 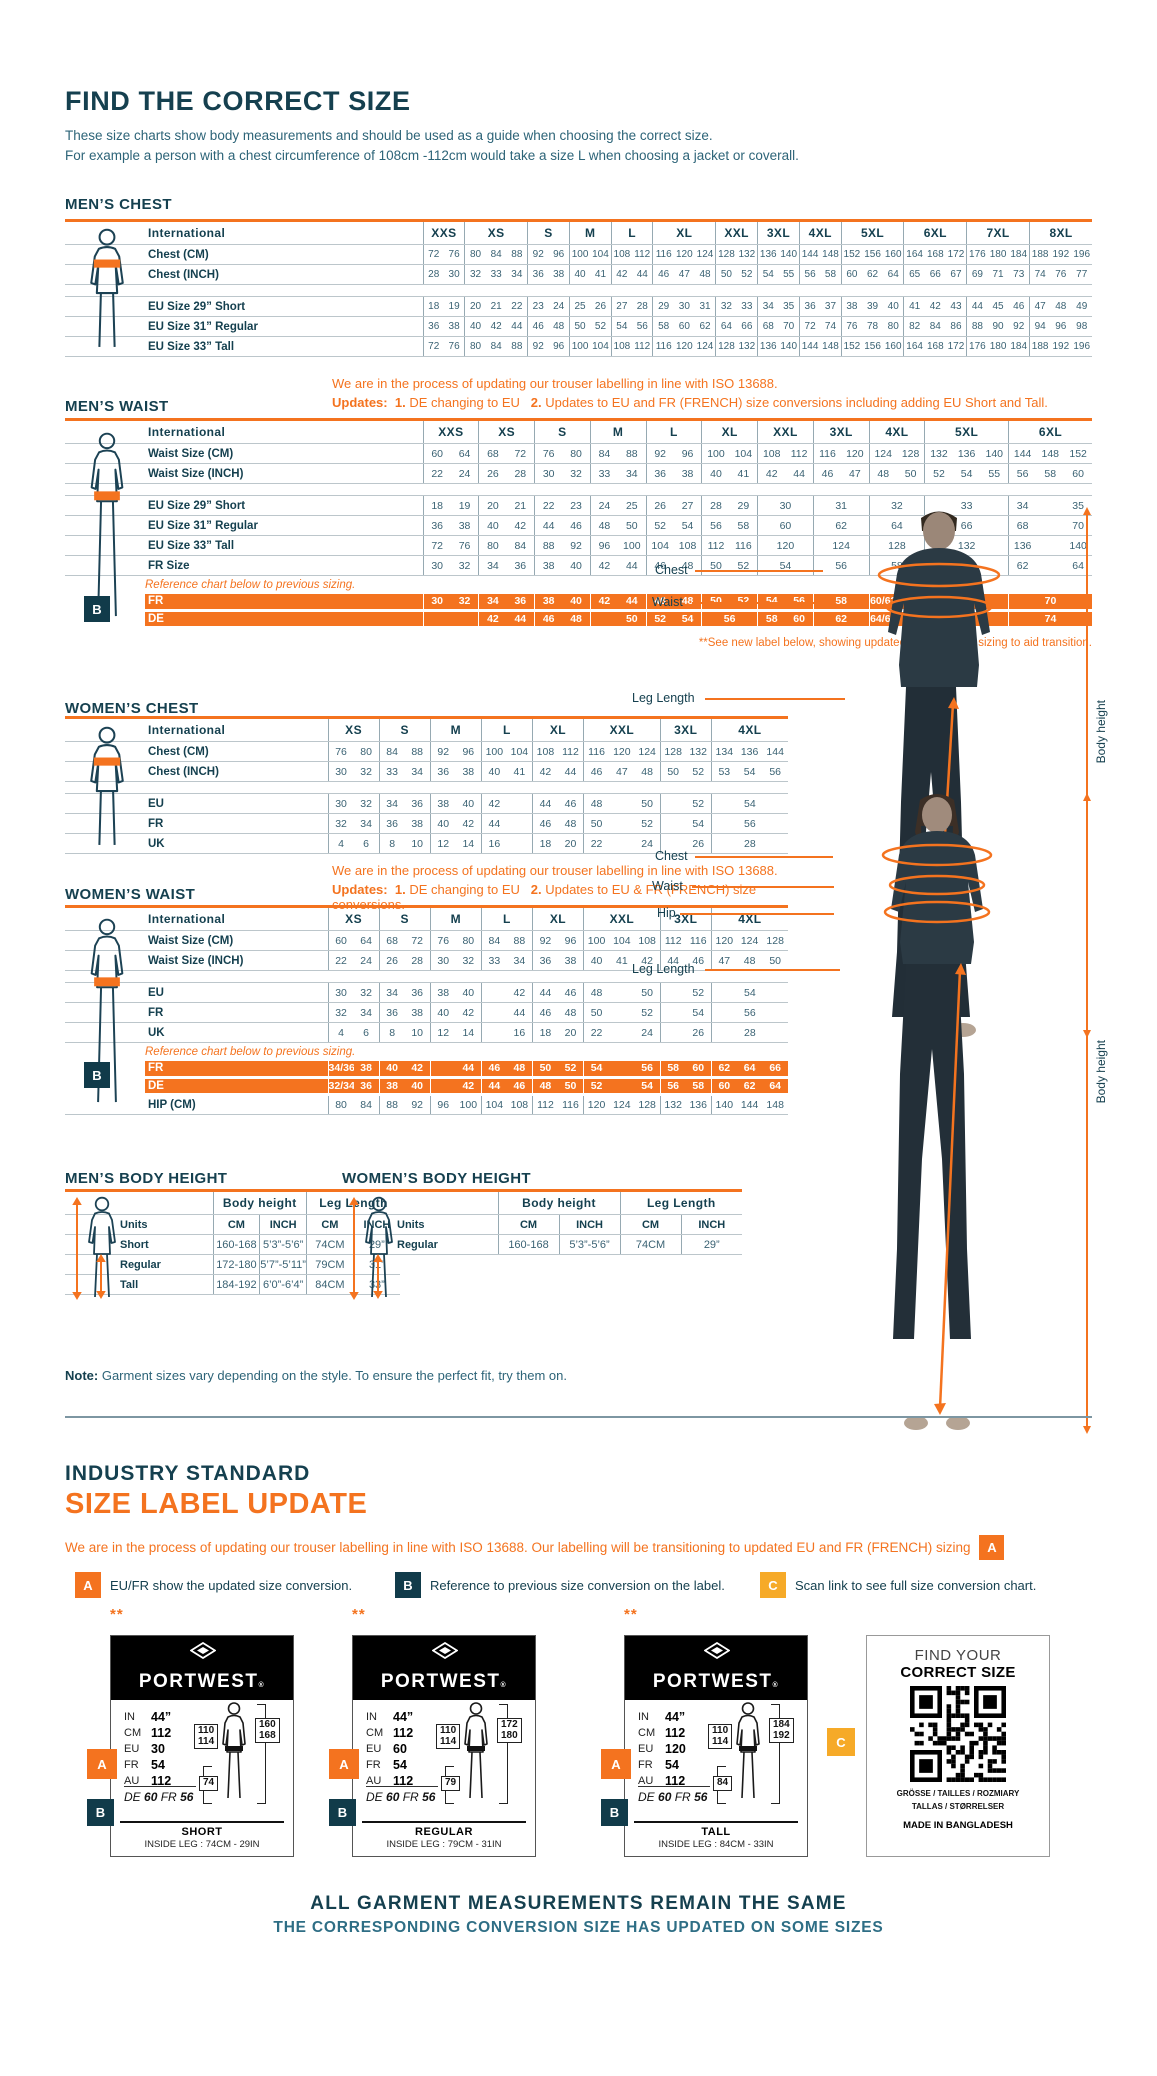 What do you see at coordinates (436, 1178) in the screenshot?
I see `womens-body-height-heading: WOMEN’S BODY HEIGHT` at bounding box center [436, 1178].